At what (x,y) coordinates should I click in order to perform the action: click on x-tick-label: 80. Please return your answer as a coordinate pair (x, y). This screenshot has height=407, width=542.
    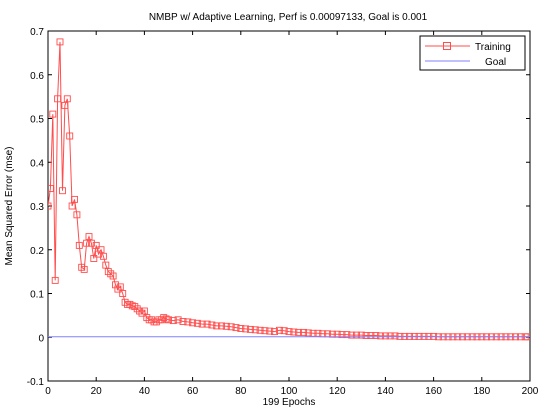
    Looking at the image, I should click on (241, 391).